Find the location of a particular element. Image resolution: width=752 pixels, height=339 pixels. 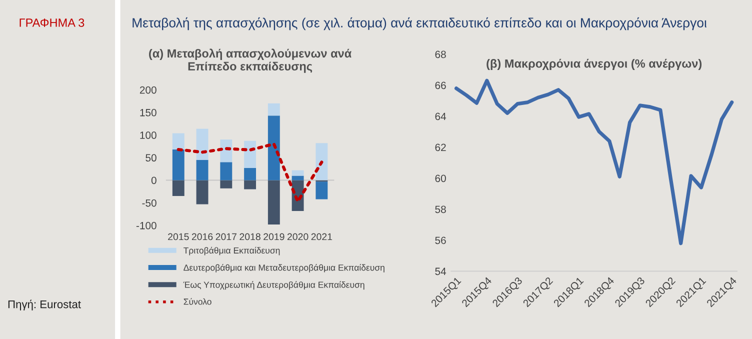

x-tick-label: 2021 is located at coordinates (321, 236).